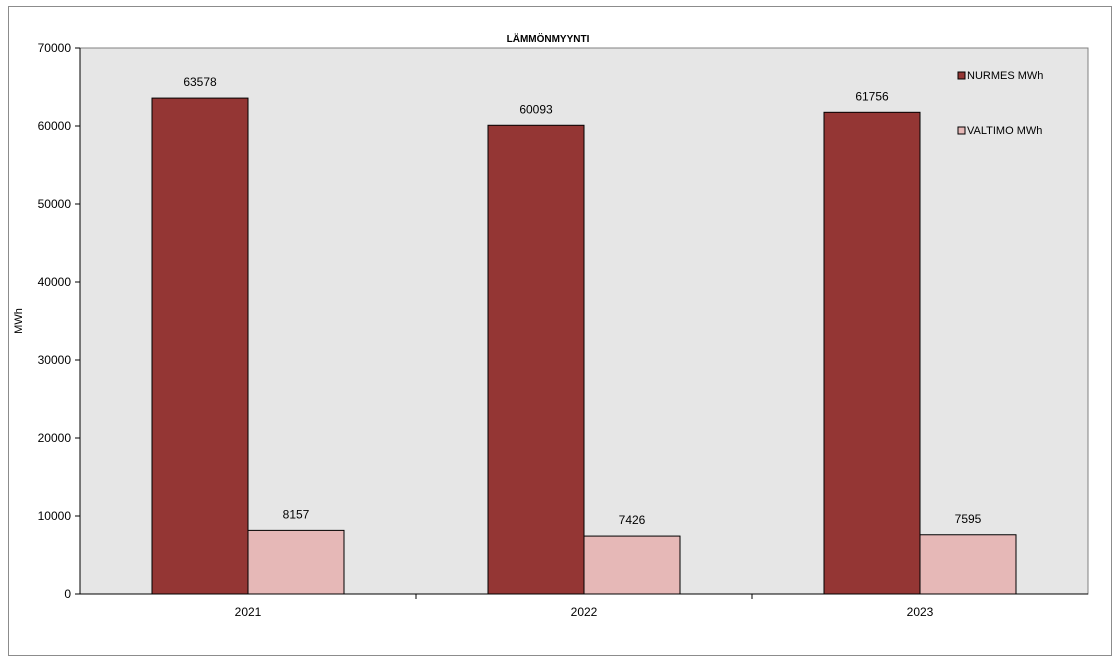  I want to click on y-tick-label: 70000, so click(55, 48).